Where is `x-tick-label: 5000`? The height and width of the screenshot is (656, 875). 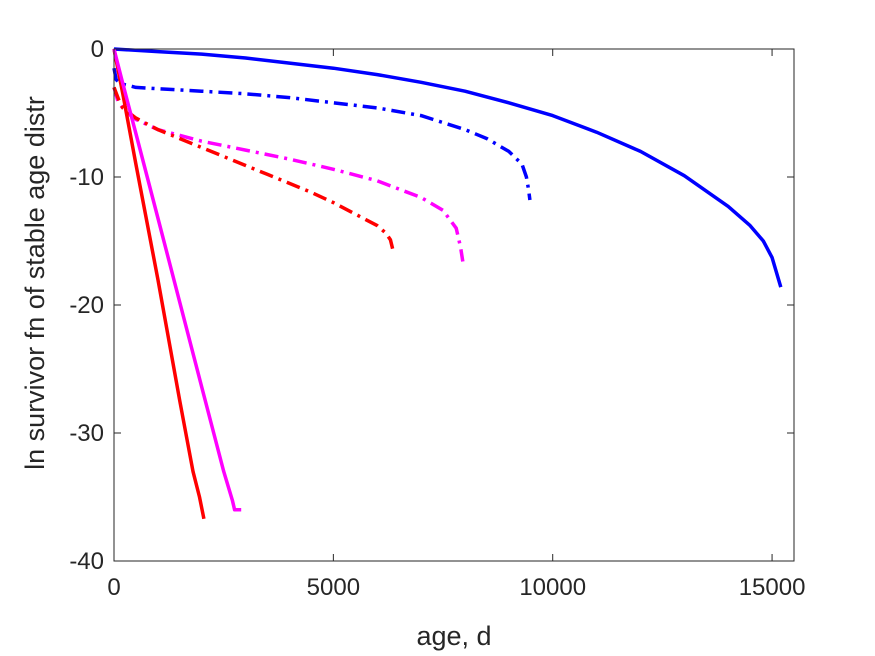
x-tick-label: 5000 is located at coordinates (333, 587).